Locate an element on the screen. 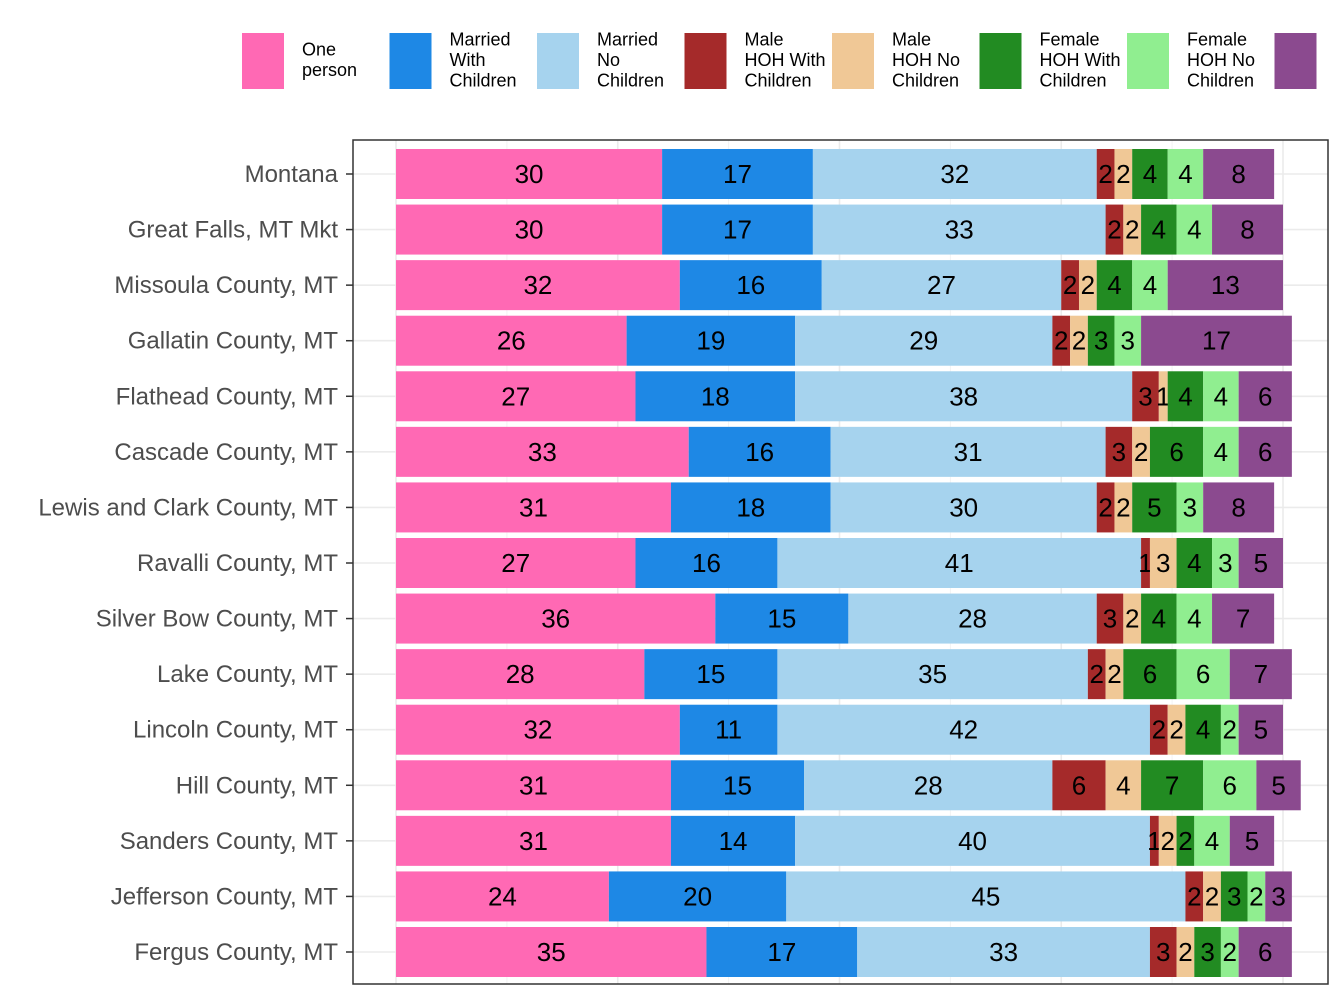 The height and width of the screenshot is (1008, 1344). bar-value-label: 29 is located at coordinates (923, 341).